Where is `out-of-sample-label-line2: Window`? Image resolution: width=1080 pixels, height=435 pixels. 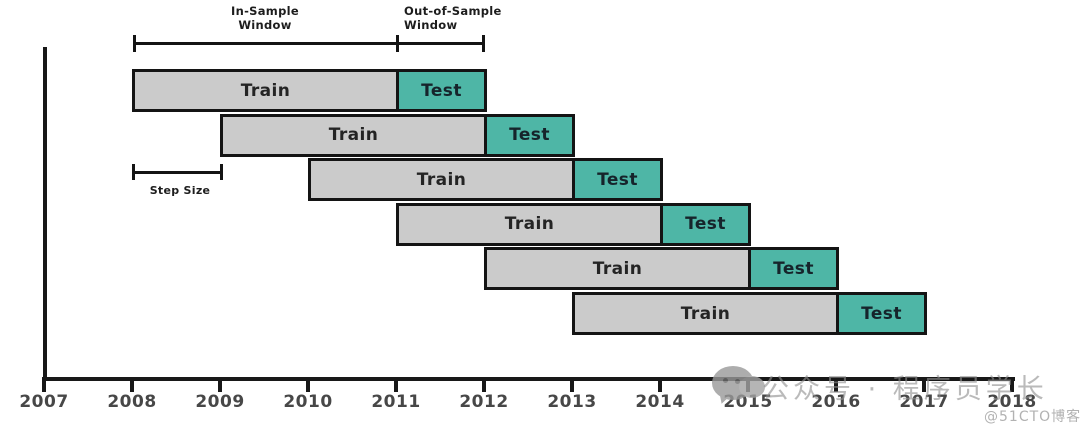
out-of-sample-label-line2: Window is located at coordinates (431, 25).